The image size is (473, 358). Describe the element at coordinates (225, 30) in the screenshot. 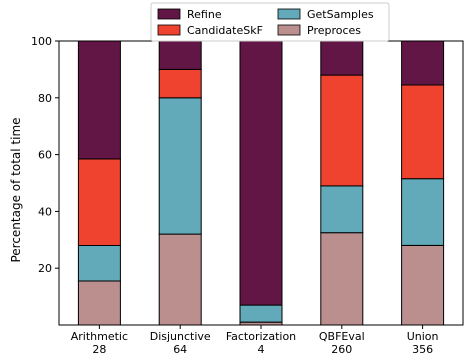

I see `legend-label-candidateskf: CandidateSkF` at that location.